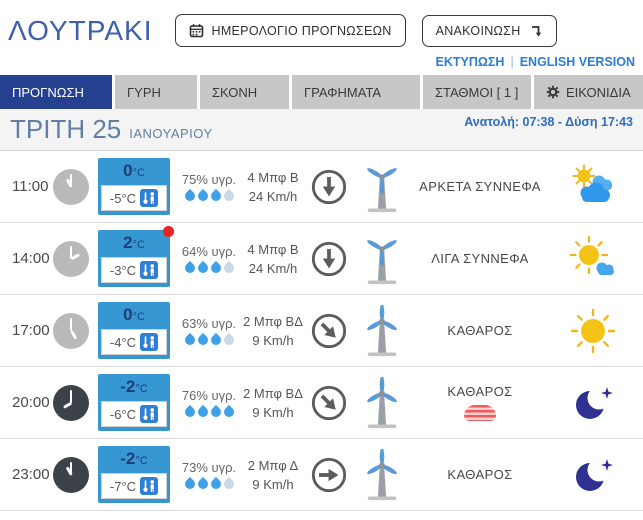 The image size is (643, 520). What do you see at coordinates (480, 391) in the screenshot?
I see `condition-label: ΚΑΘΑΡΟΣ` at bounding box center [480, 391].